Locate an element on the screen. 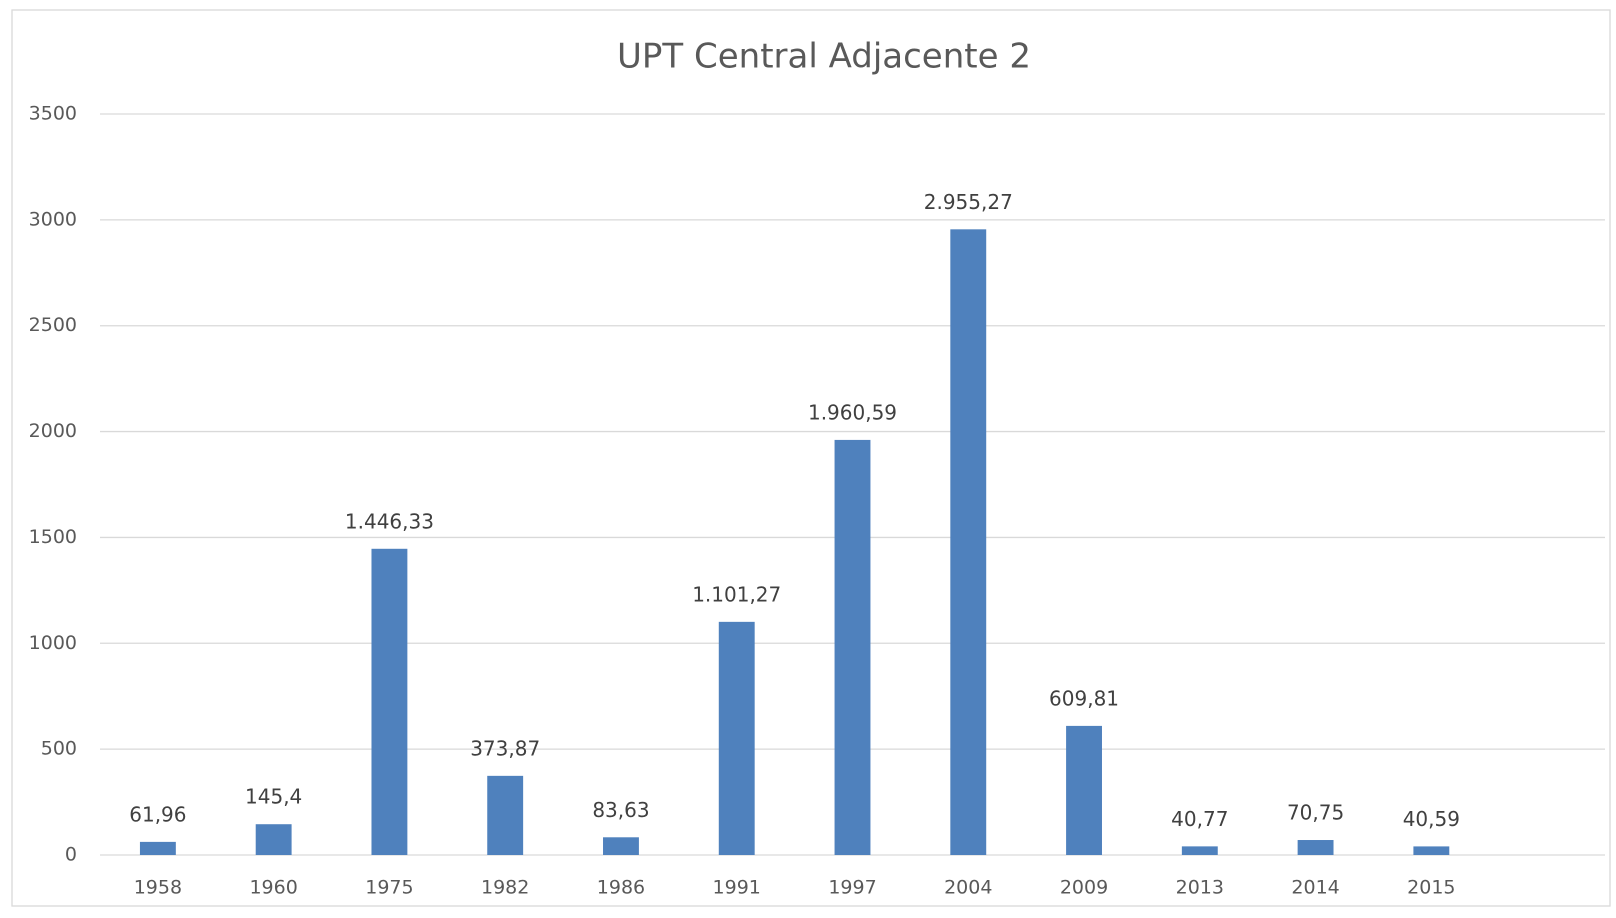  x-tick-label: 1958 is located at coordinates (158, 888).